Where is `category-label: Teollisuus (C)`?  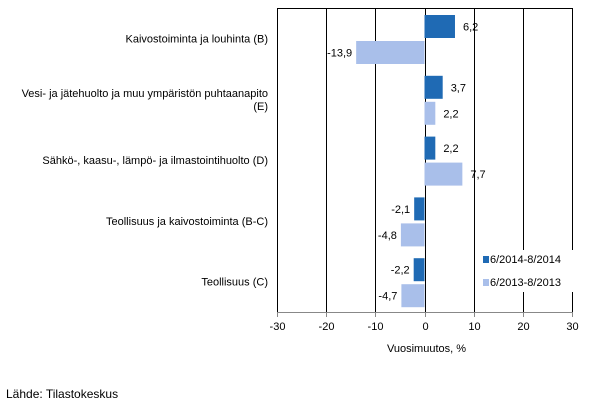
category-label: Teollisuus (C) is located at coordinates (234, 283).